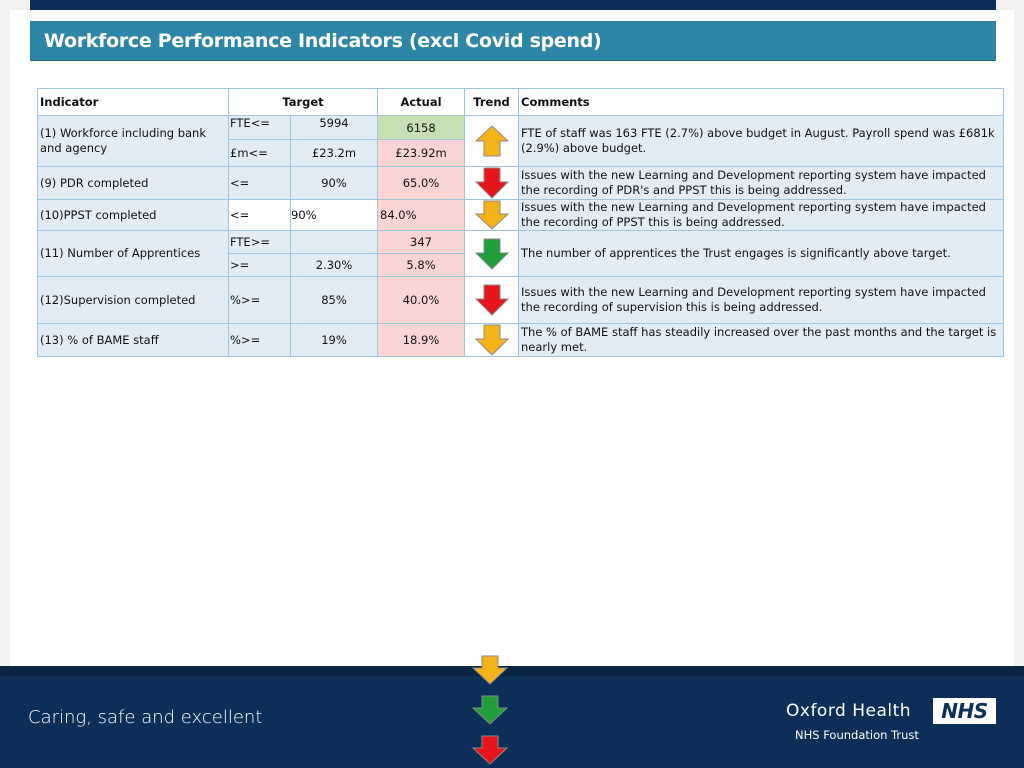 This screenshot has width=1024, height=768. What do you see at coordinates (761, 102) in the screenshot?
I see `header-comments: Comments` at bounding box center [761, 102].